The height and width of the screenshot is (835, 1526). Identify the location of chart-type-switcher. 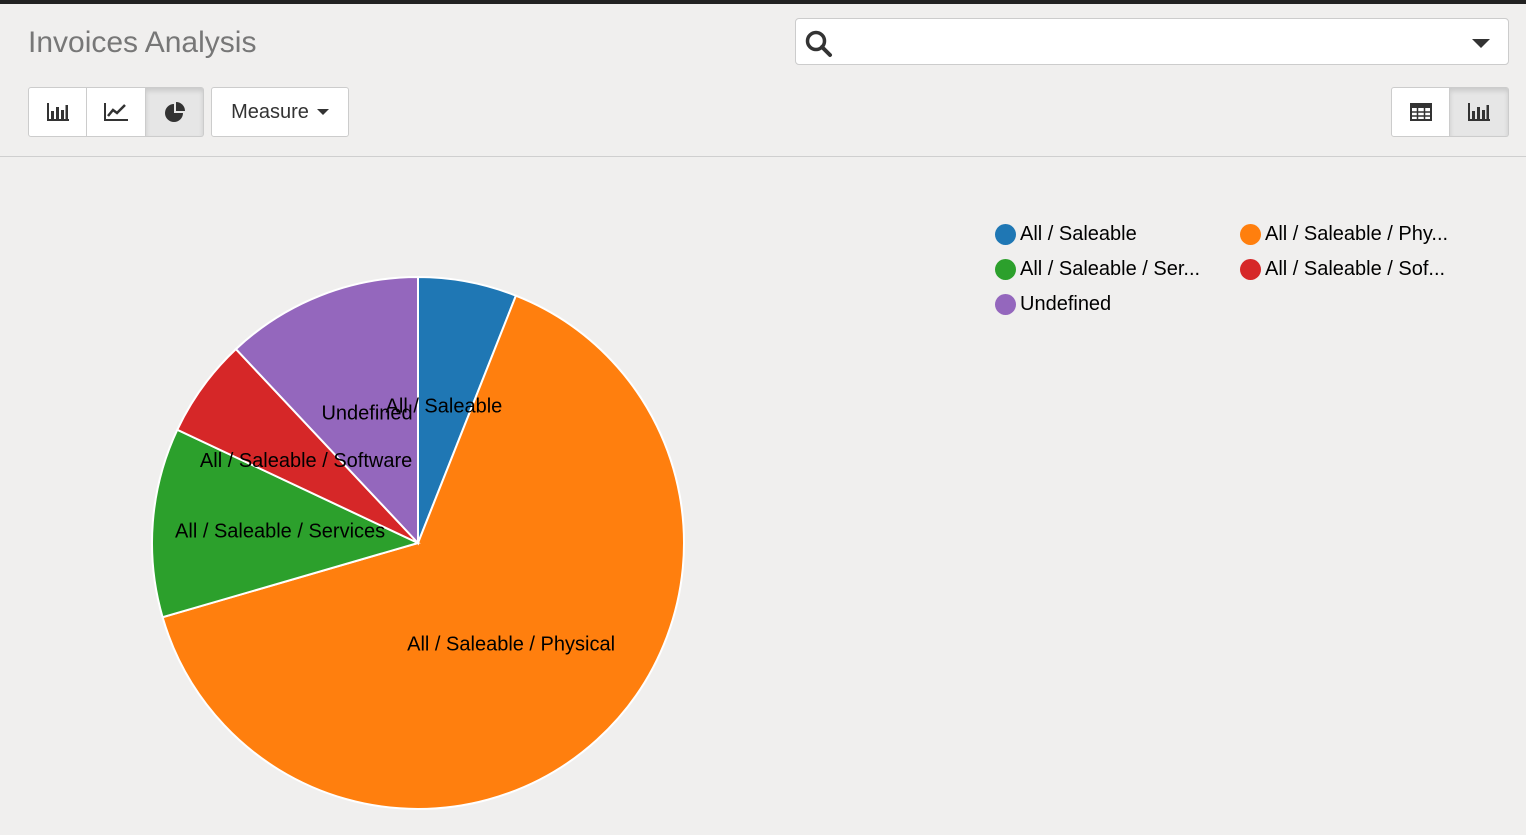
(116, 112).